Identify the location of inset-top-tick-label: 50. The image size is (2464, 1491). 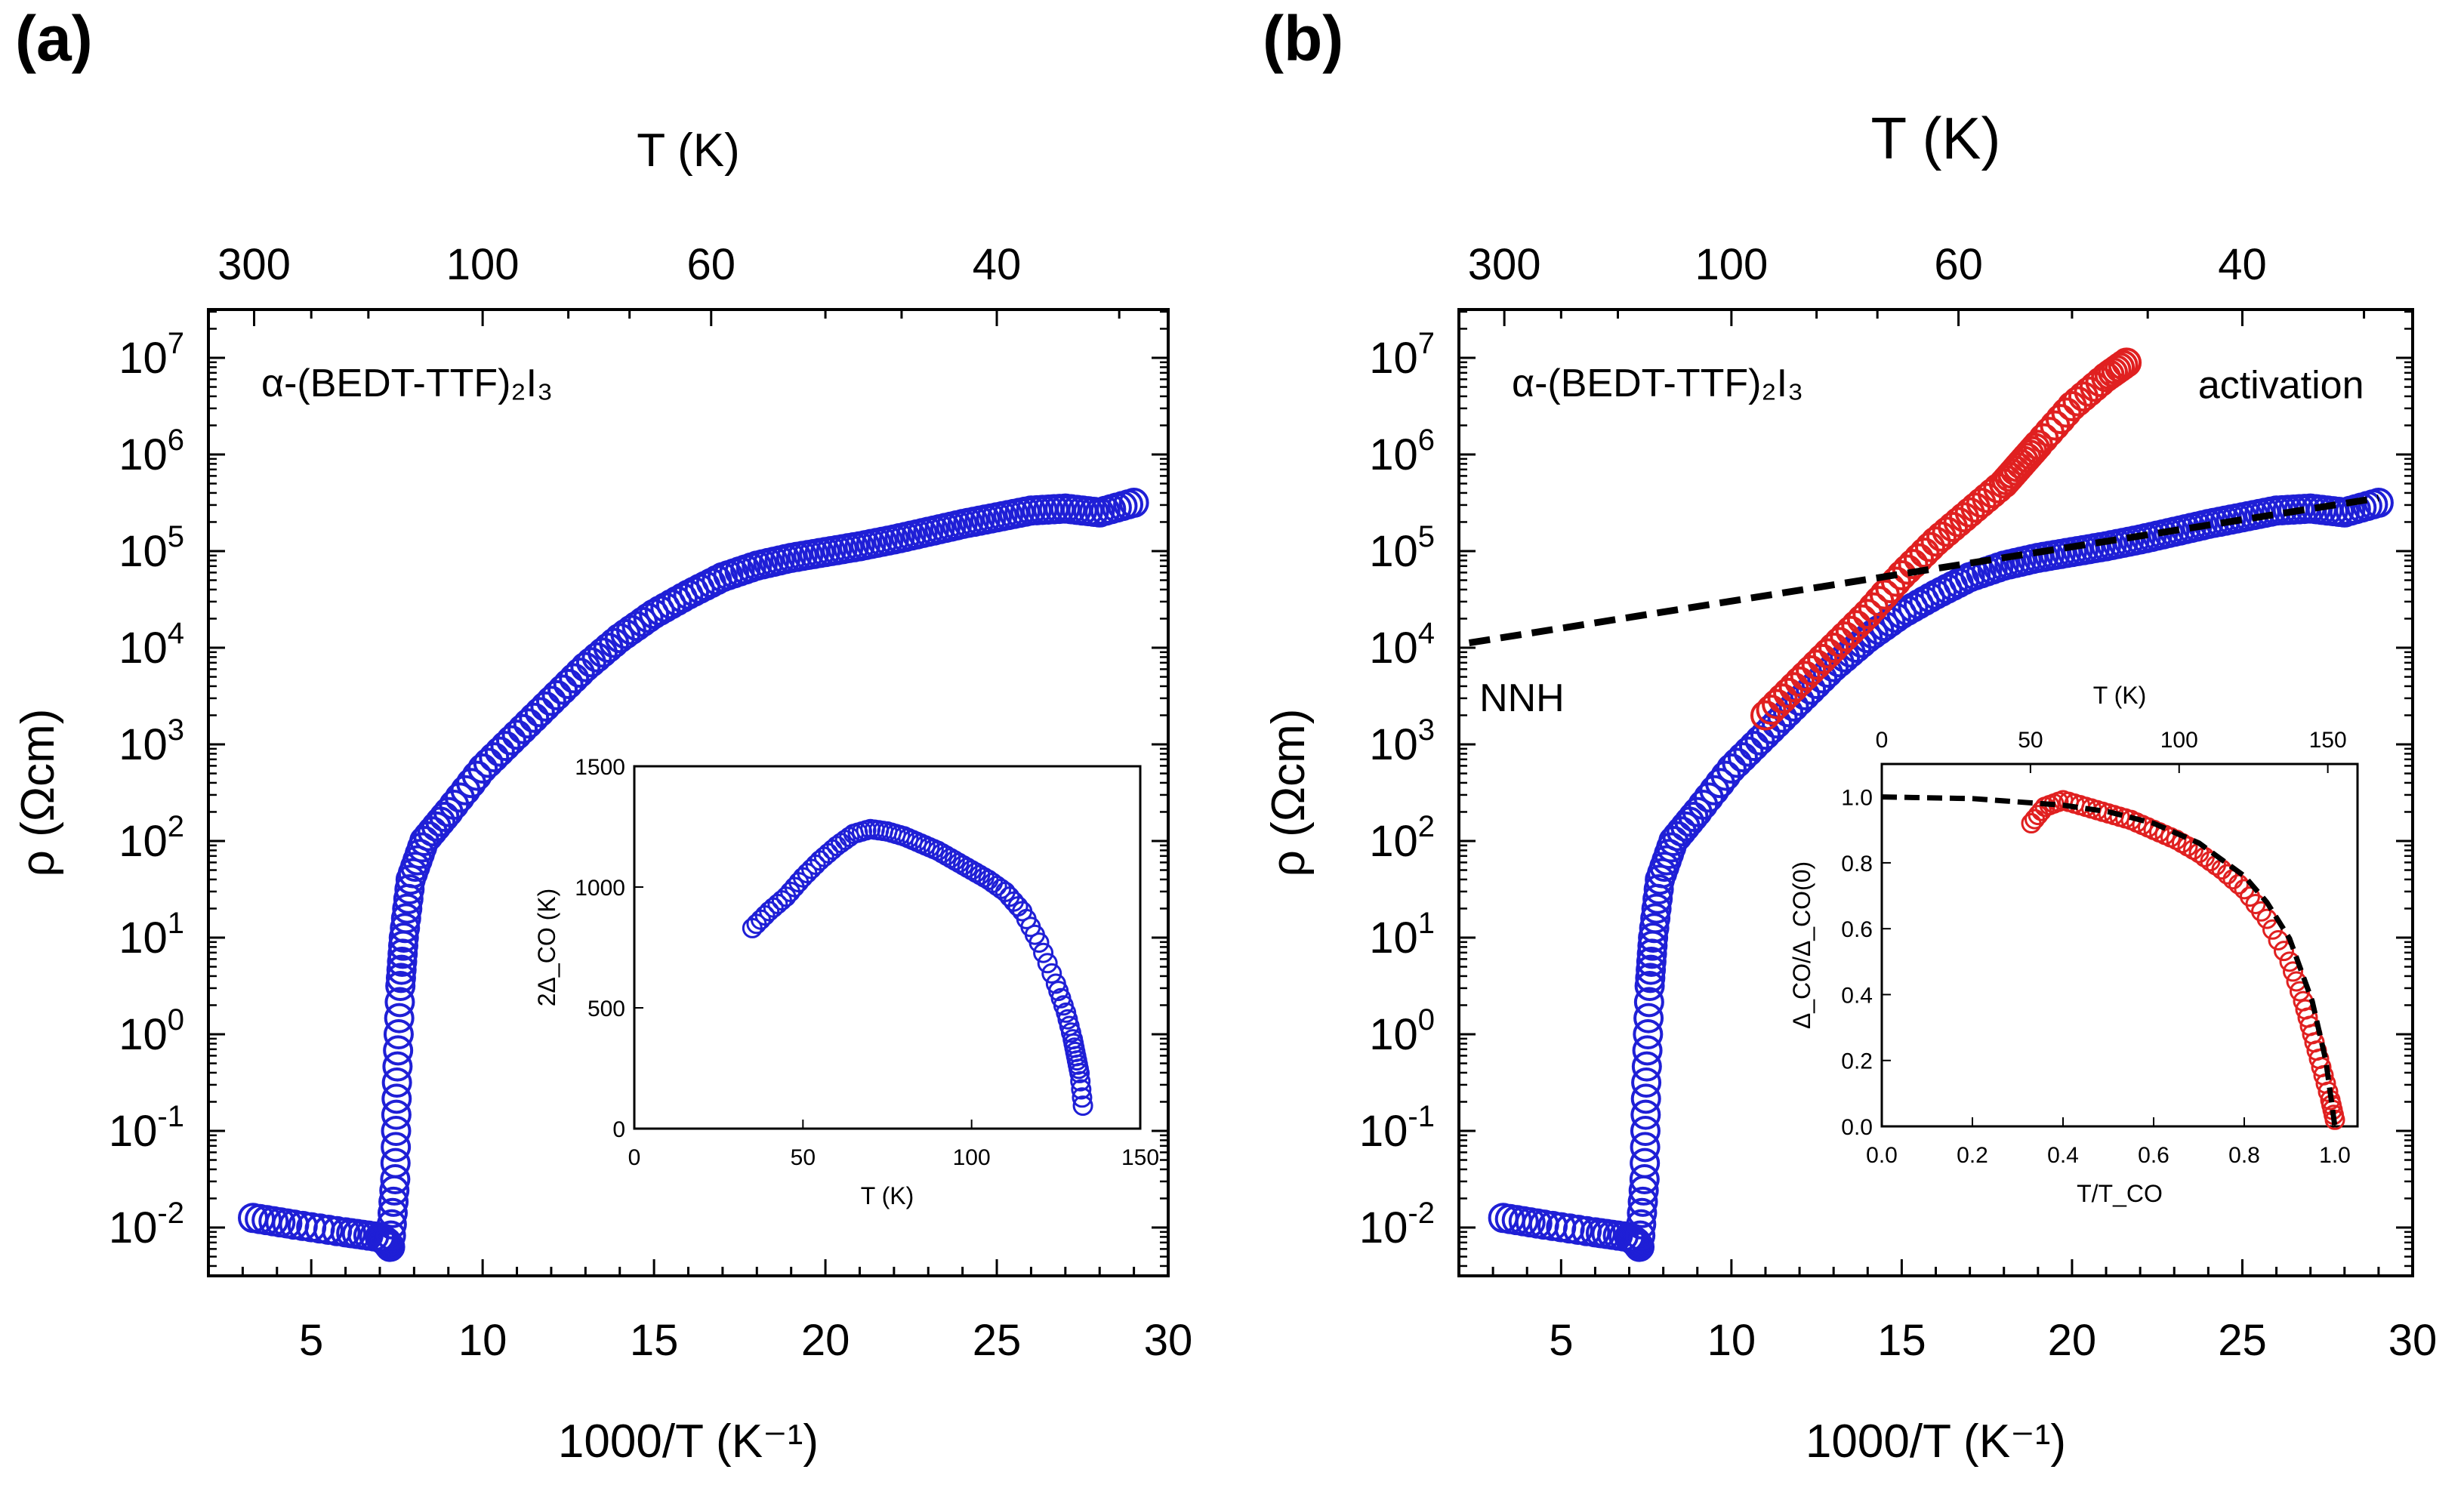
(2030, 740).